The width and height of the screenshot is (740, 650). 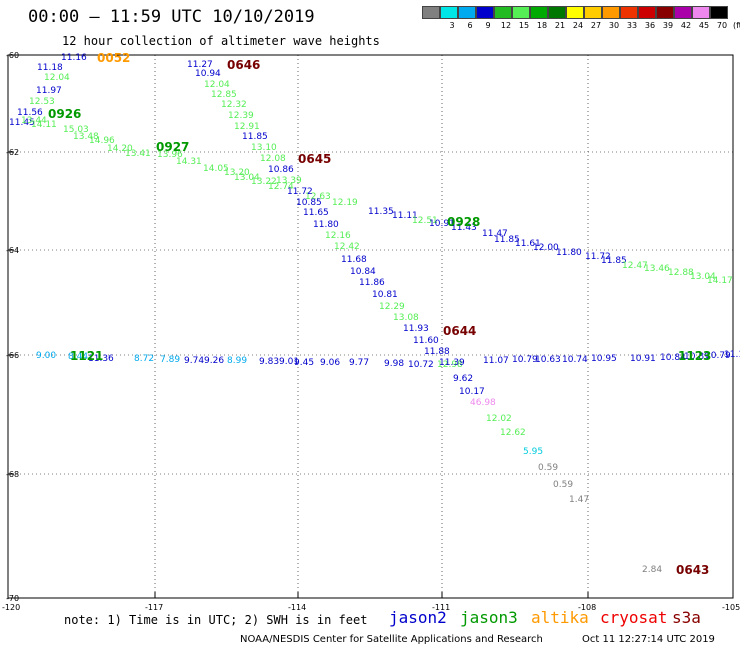 I want to click on pass-time-label: 1123, so click(x=695, y=356).